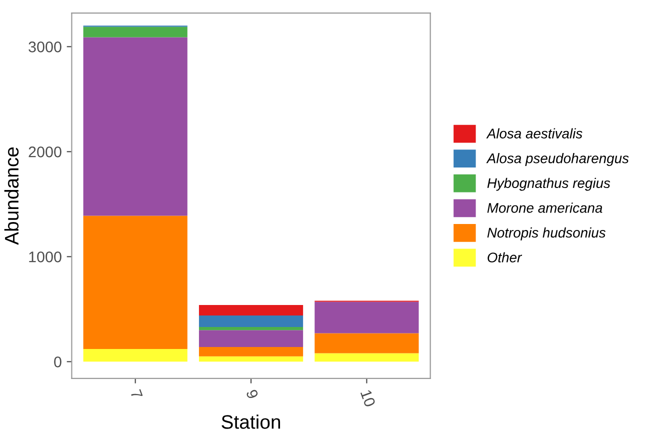 The width and height of the screenshot is (652, 435). I want to click on x-tick-label: 10, so click(368, 398).